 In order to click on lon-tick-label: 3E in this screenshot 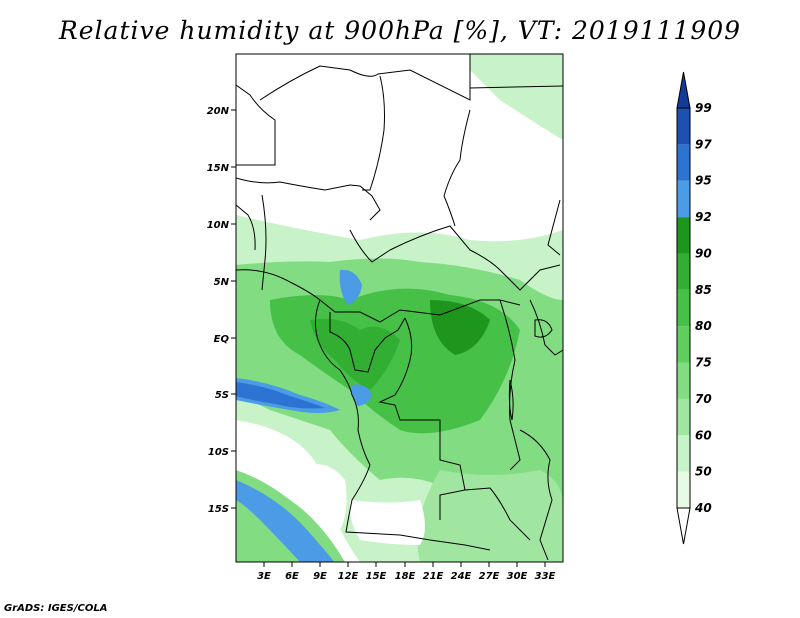, I will do `click(264, 576)`.